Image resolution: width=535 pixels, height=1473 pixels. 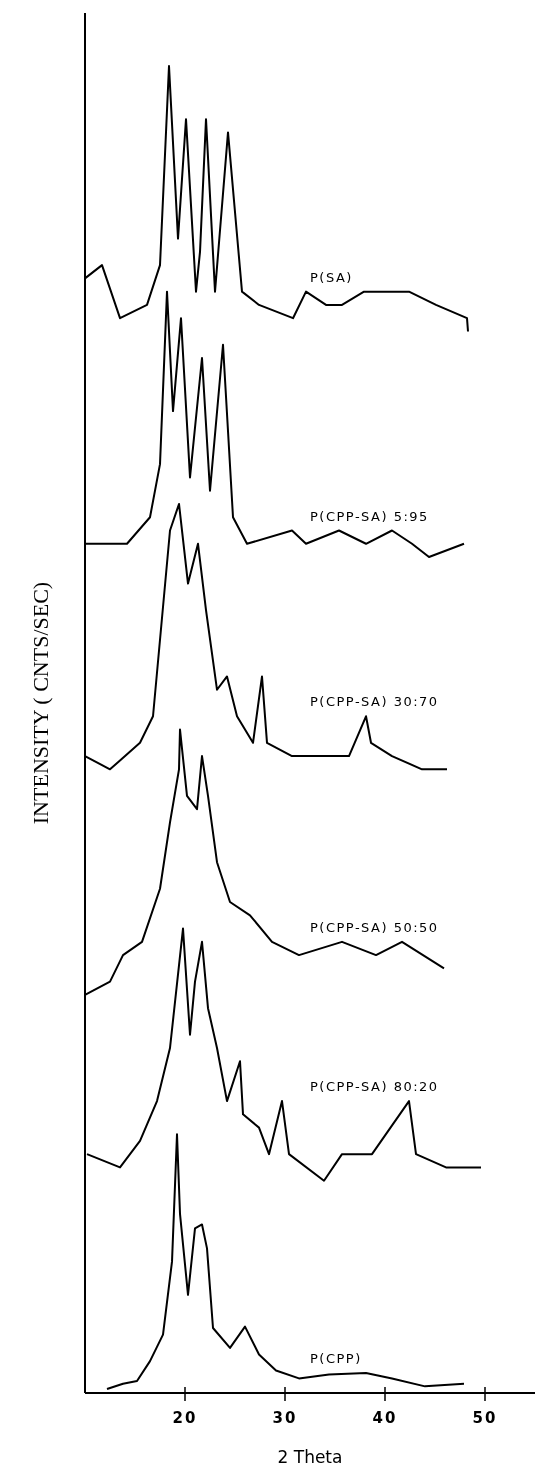 I want to click on x-tick-label: 30, so click(x=285, y=1418).